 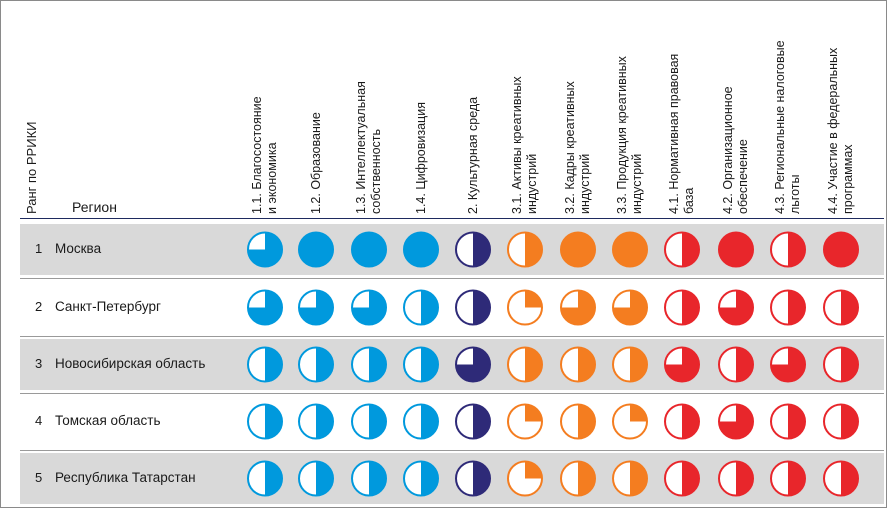 What do you see at coordinates (125, 477) in the screenshot?
I see `row-region-name: Республика Татарстан` at bounding box center [125, 477].